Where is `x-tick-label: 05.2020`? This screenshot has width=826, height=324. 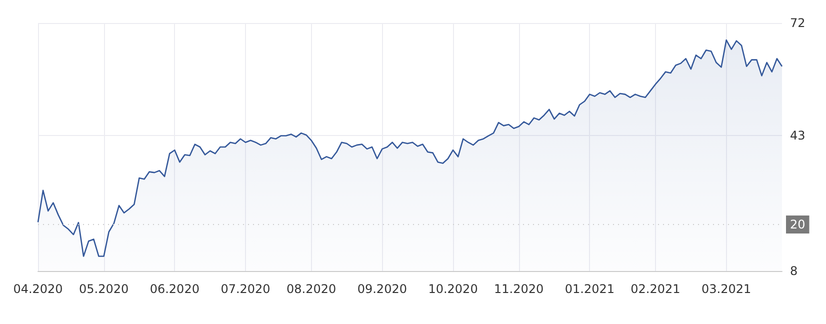 x-tick-label: 05.2020 is located at coordinates (103, 289).